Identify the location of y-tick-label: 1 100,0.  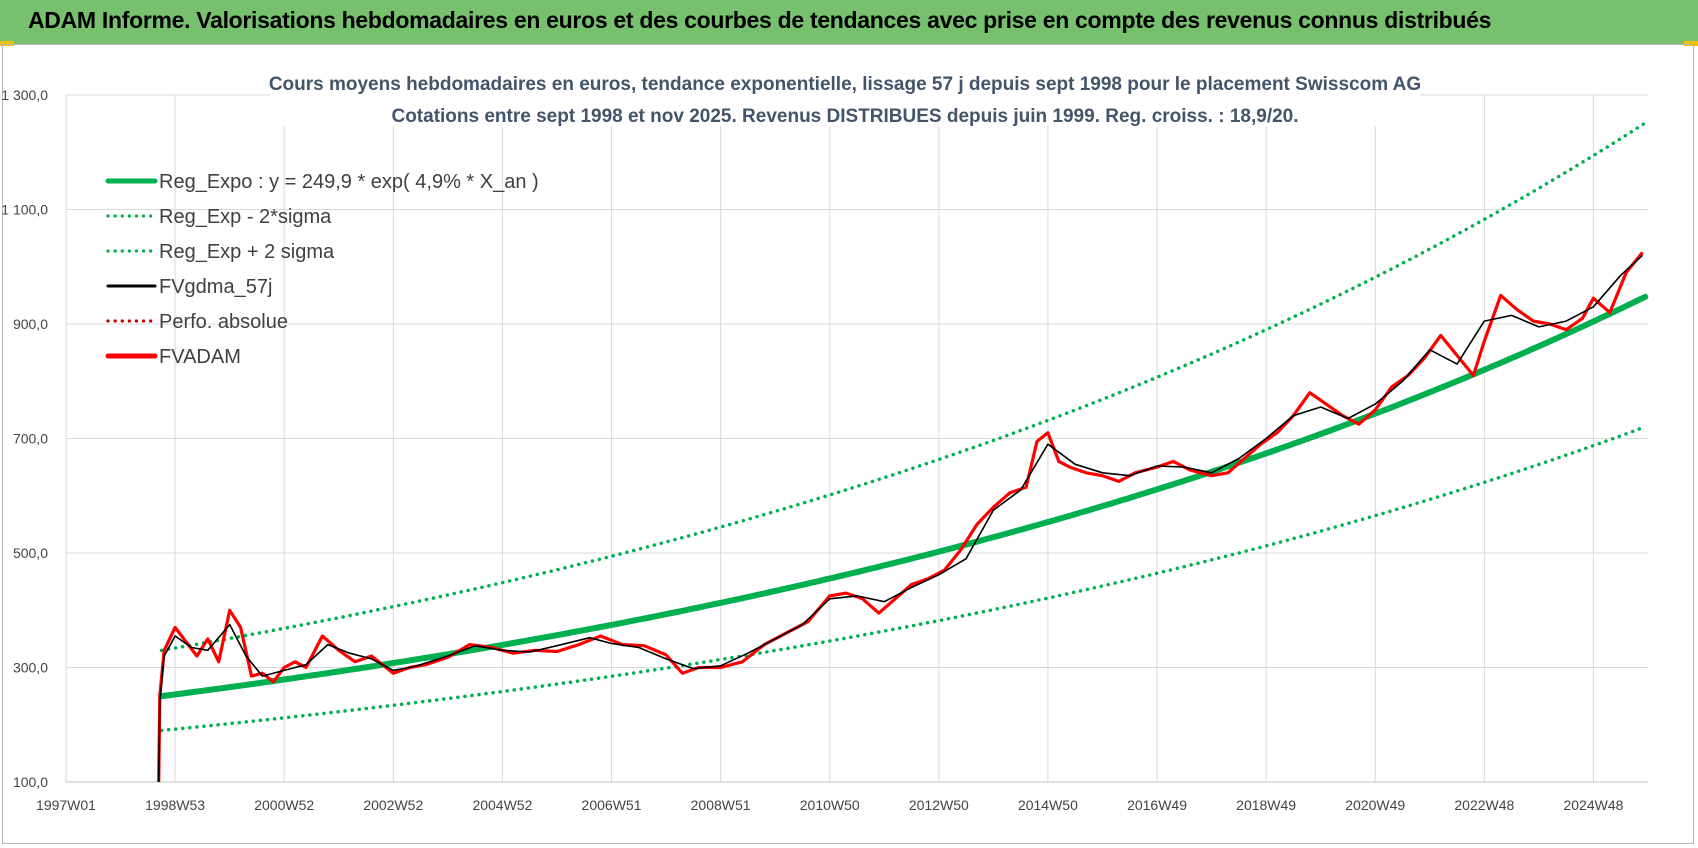
(24, 210).